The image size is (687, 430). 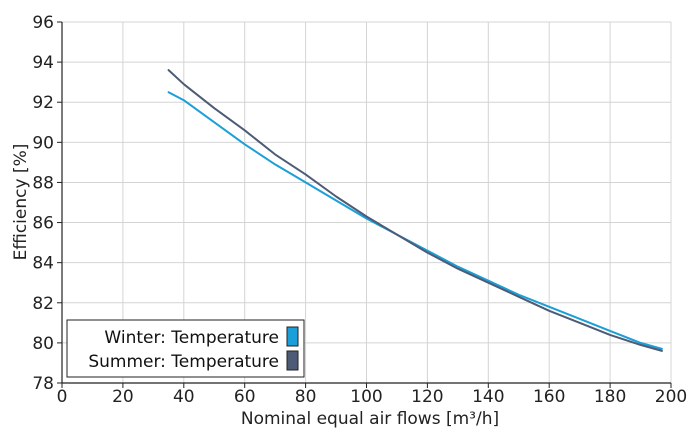 I want to click on legend-swatch-winter, so click(x=292, y=336).